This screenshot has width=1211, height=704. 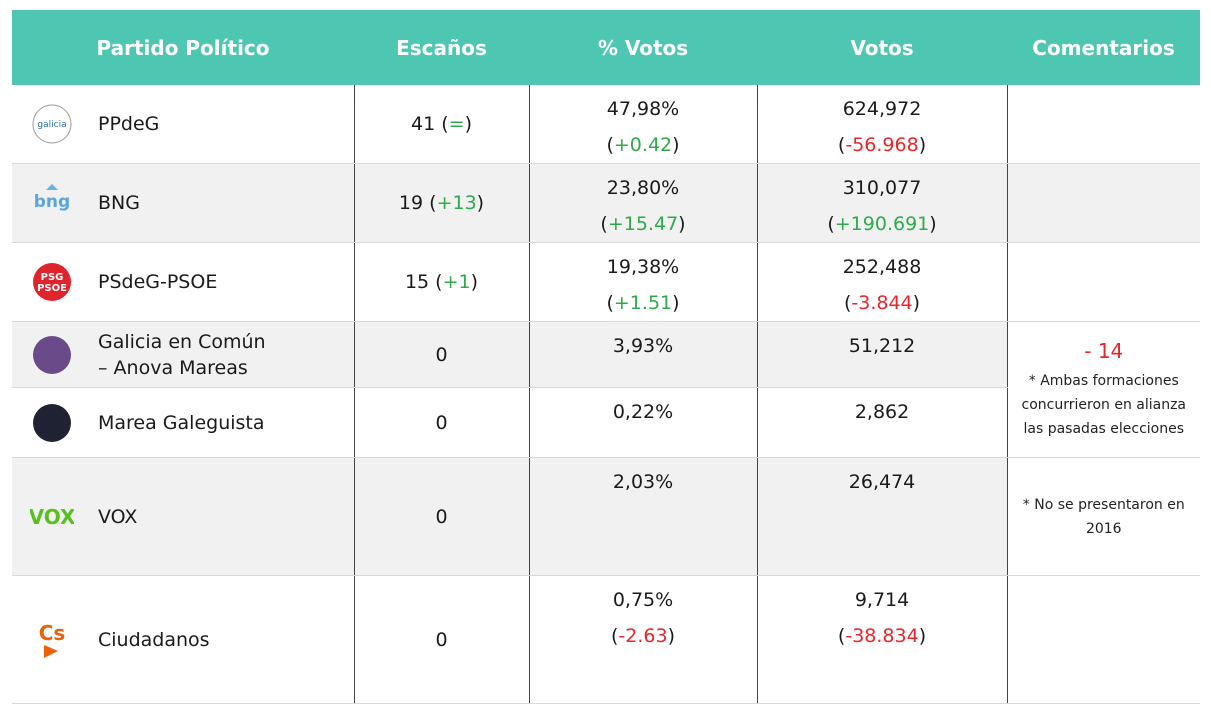 What do you see at coordinates (223, 203) in the screenshot?
I see `party-name-cell: BNG` at bounding box center [223, 203].